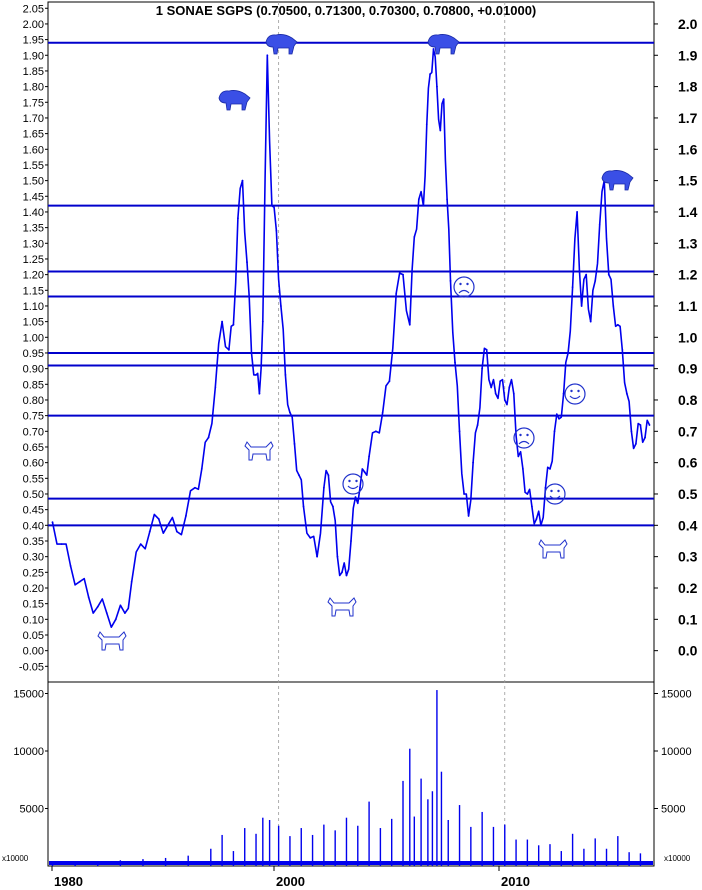 The width and height of the screenshot is (702, 890). What do you see at coordinates (688, 431) in the screenshot?
I see `y-tick-label-right: 0.7` at bounding box center [688, 431].